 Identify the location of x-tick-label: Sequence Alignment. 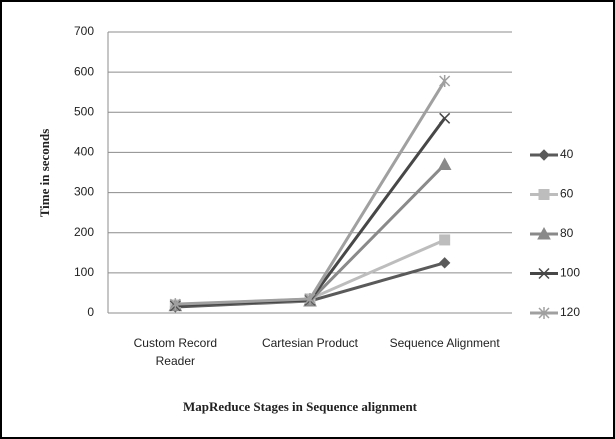
(444, 343).